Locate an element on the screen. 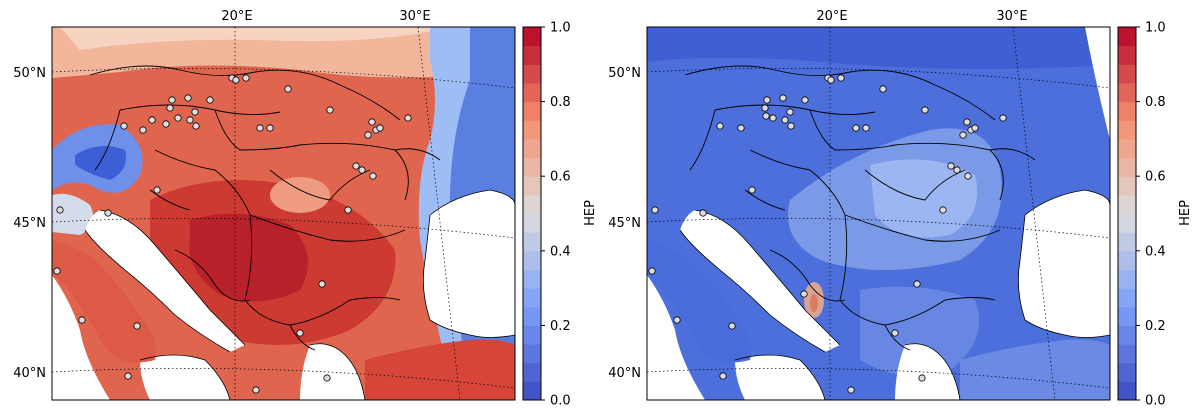 The image size is (1200, 416). sea-adriatic-left is located at coordinates (165, 281).